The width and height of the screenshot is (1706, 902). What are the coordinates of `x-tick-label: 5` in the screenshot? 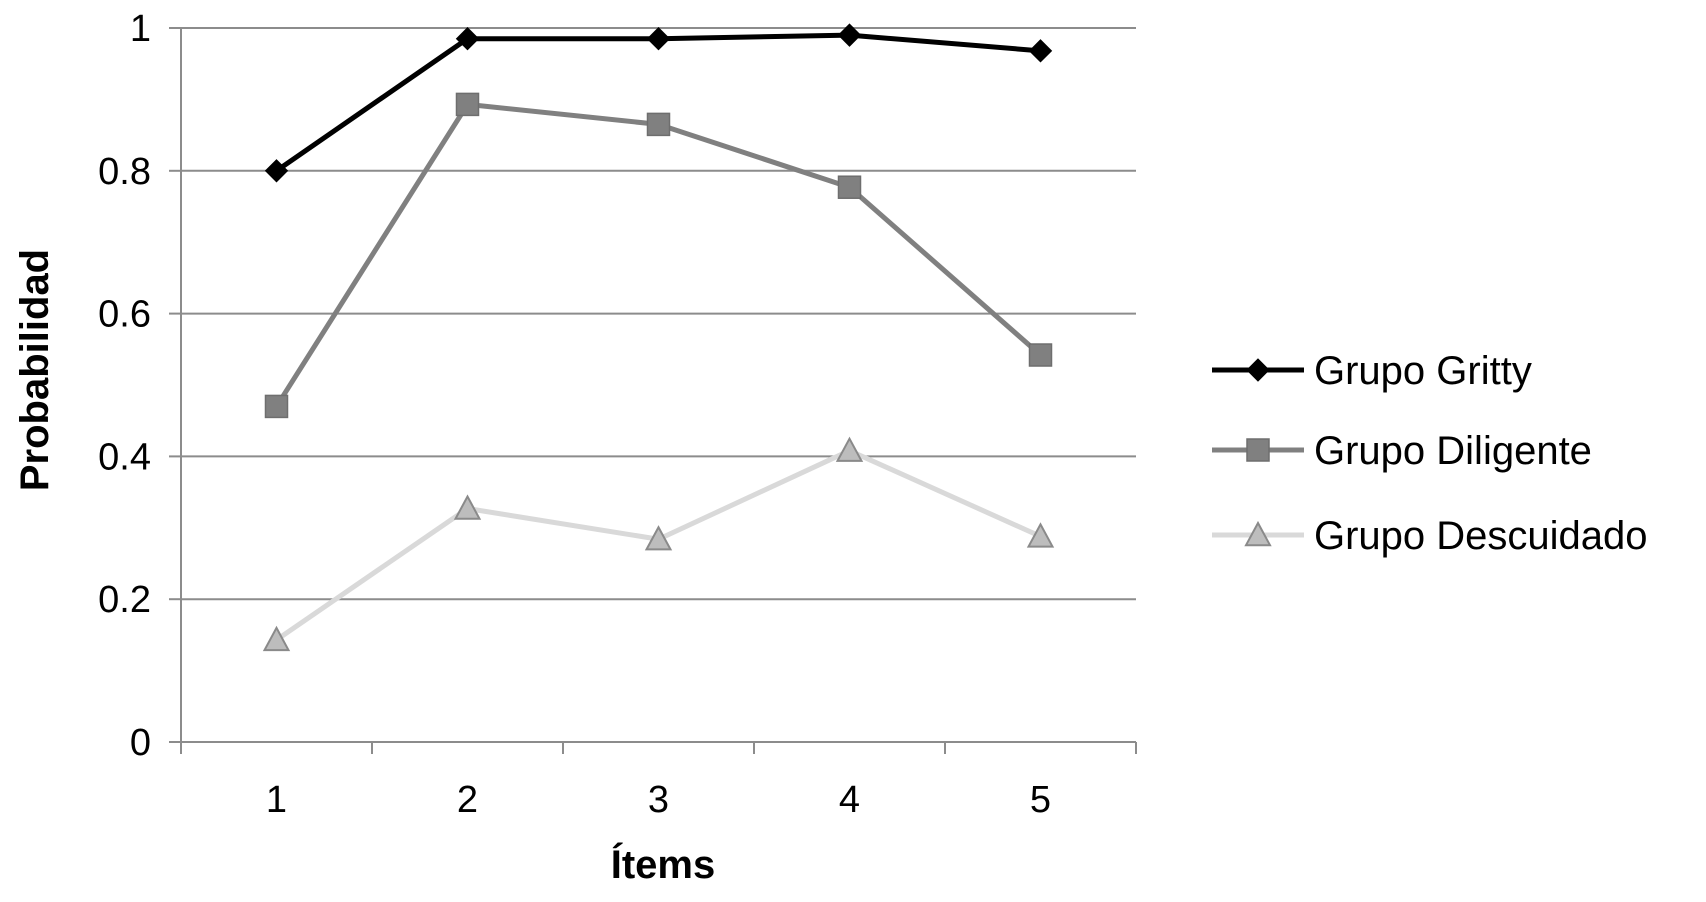 It's located at (1040, 800).